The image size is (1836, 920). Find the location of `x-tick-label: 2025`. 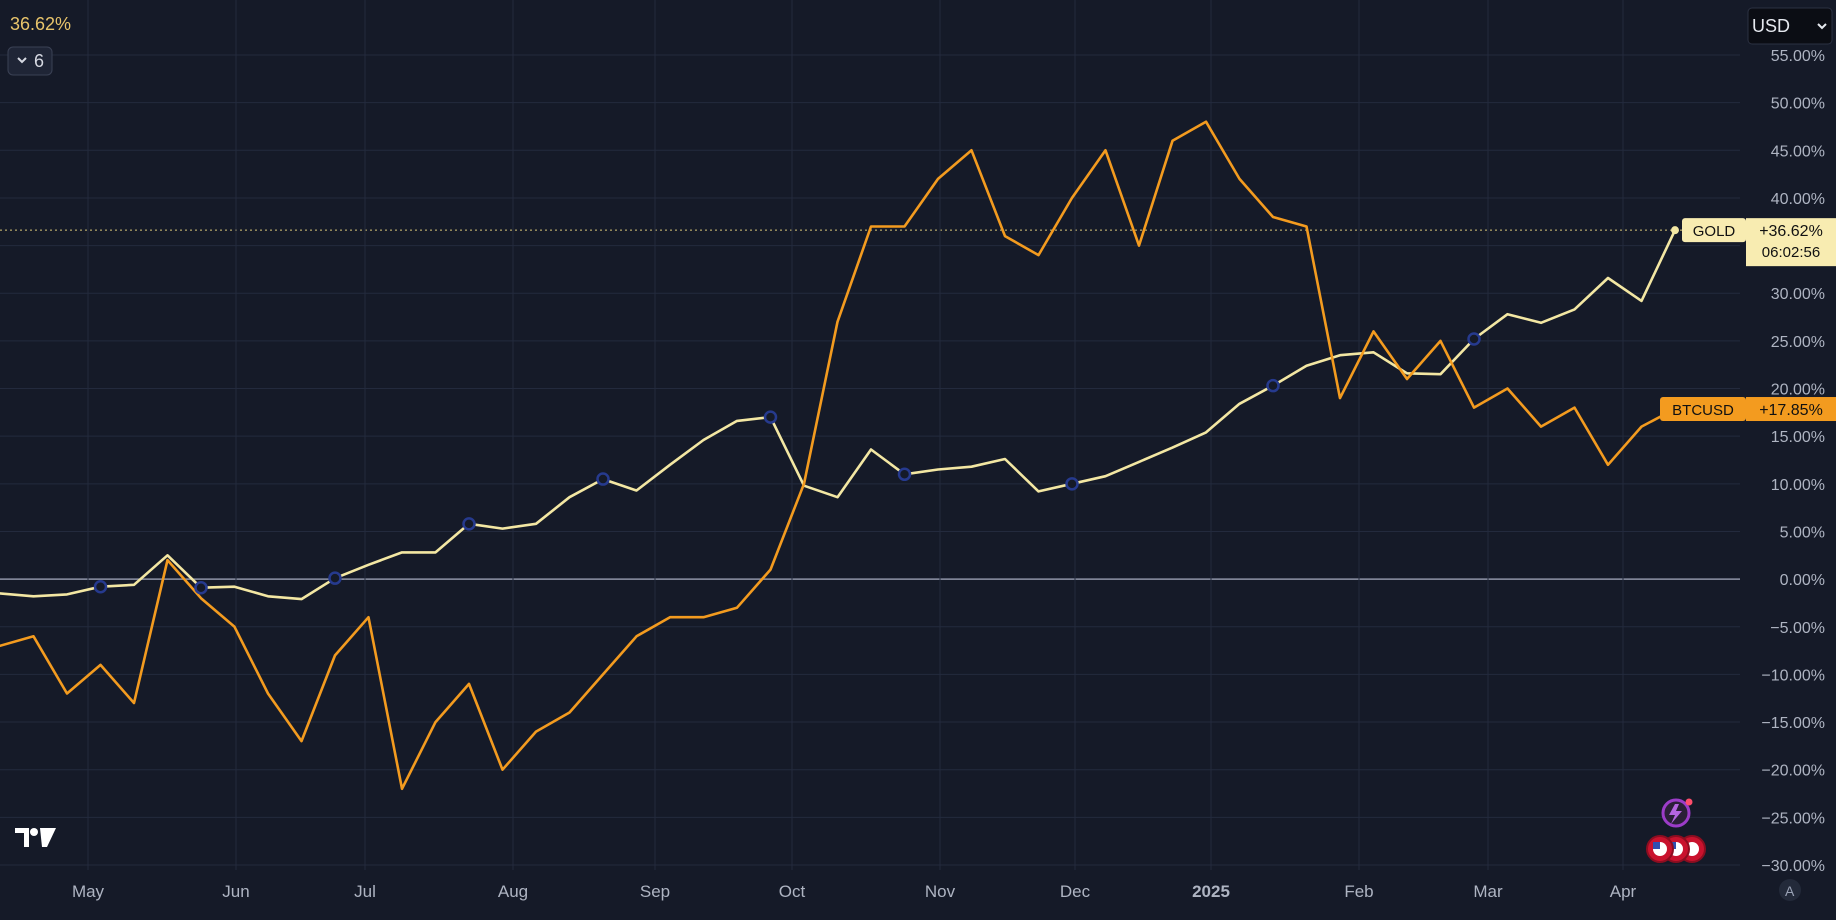

x-tick-label: 2025 is located at coordinates (1211, 891).